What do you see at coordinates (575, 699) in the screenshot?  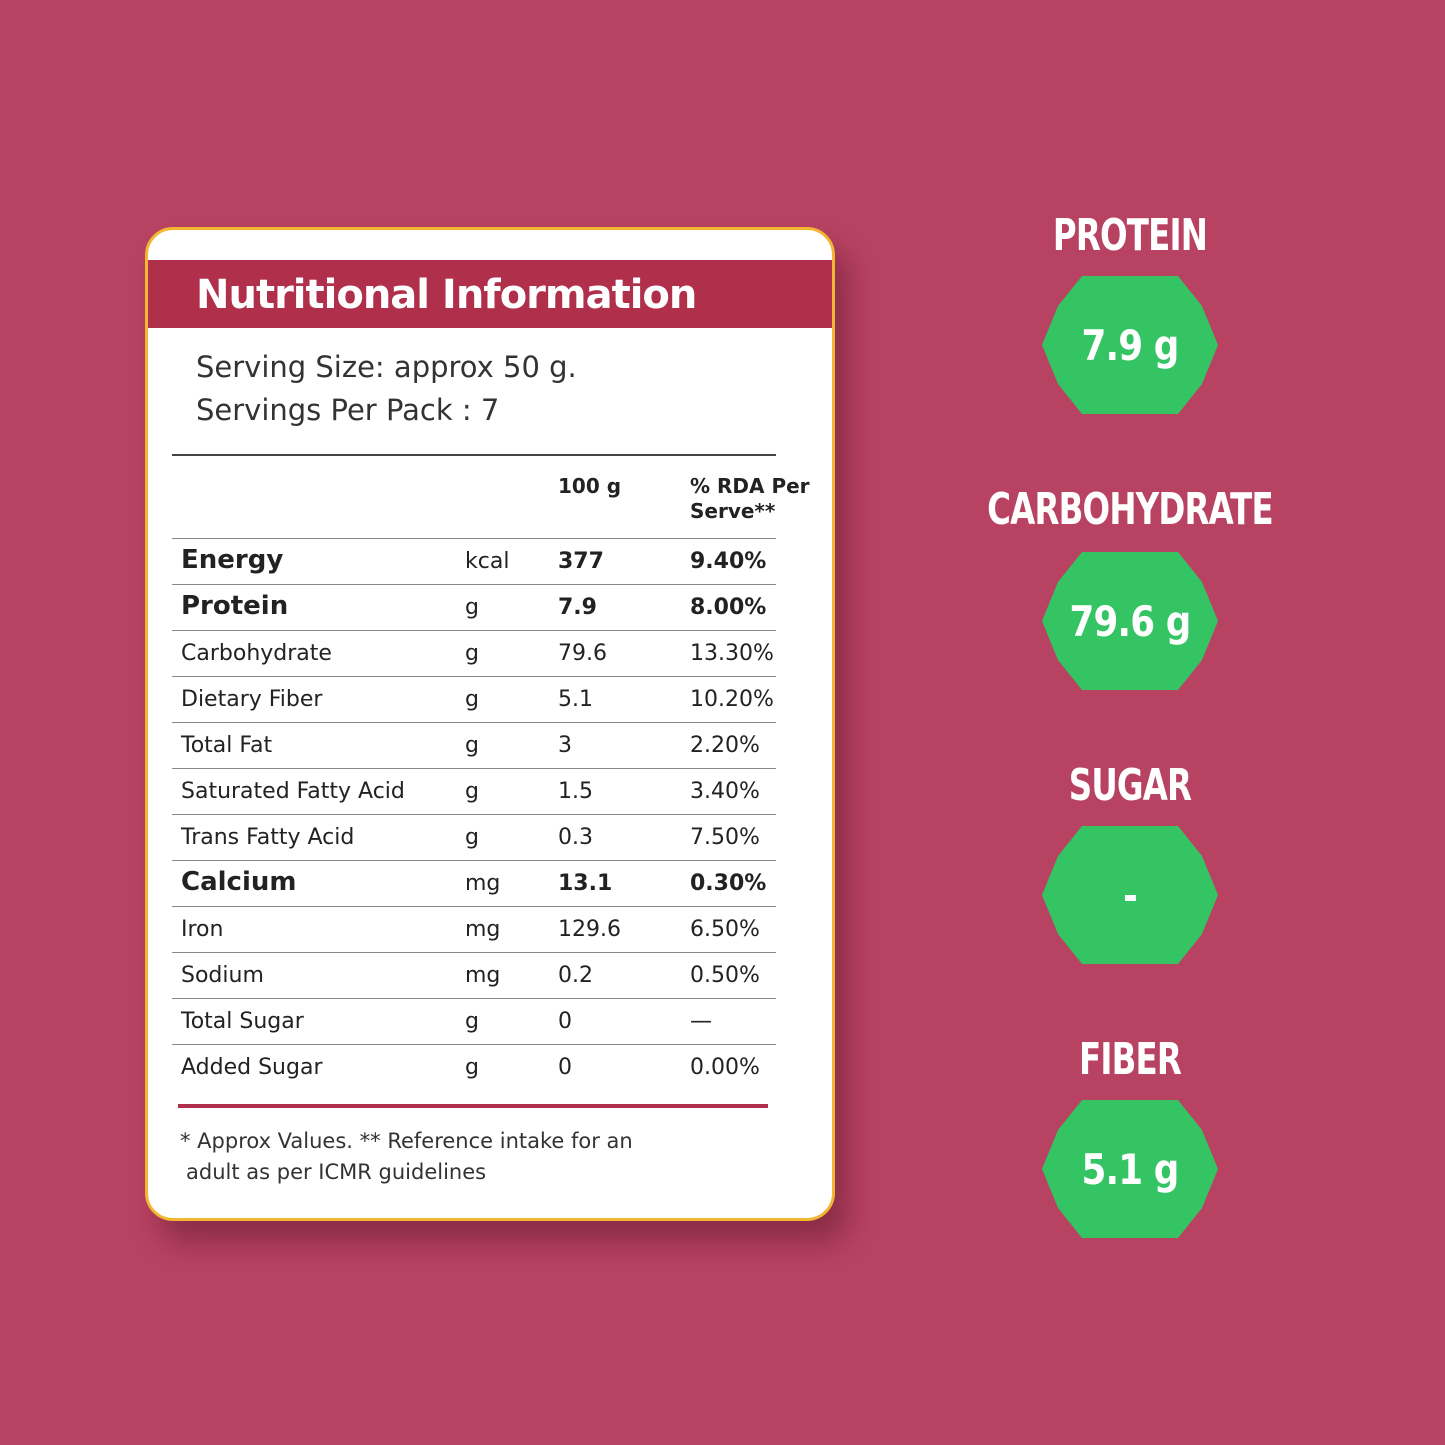 I see `nutrient-value: 5.1` at bounding box center [575, 699].